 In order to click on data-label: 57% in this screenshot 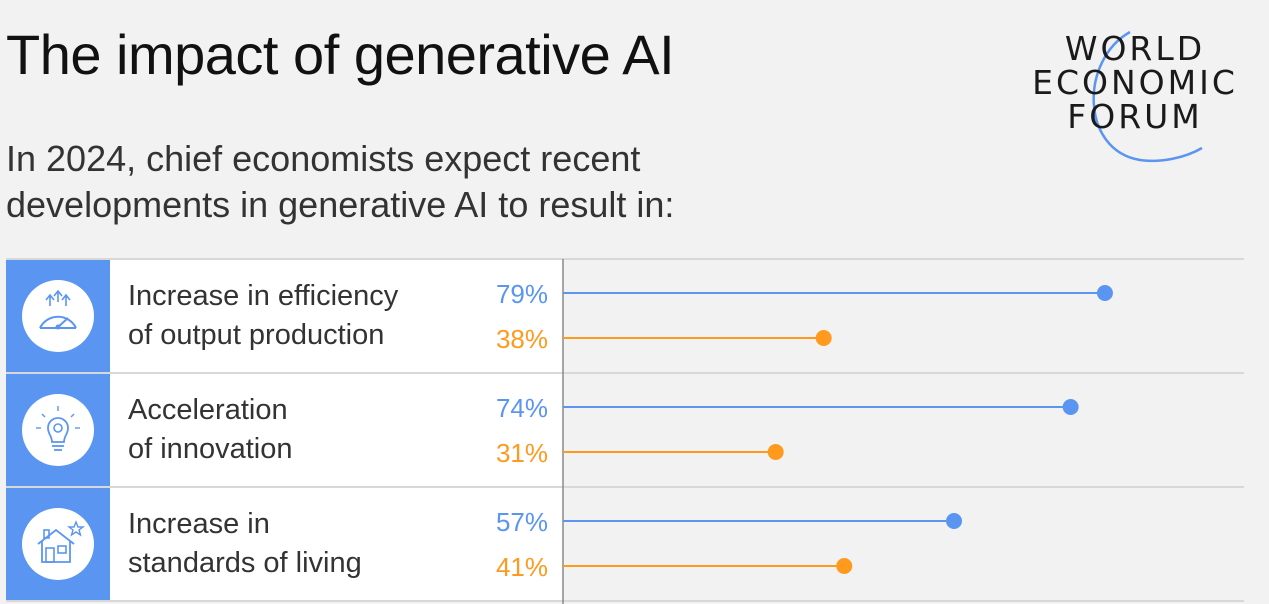, I will do `click(521, 522)`.